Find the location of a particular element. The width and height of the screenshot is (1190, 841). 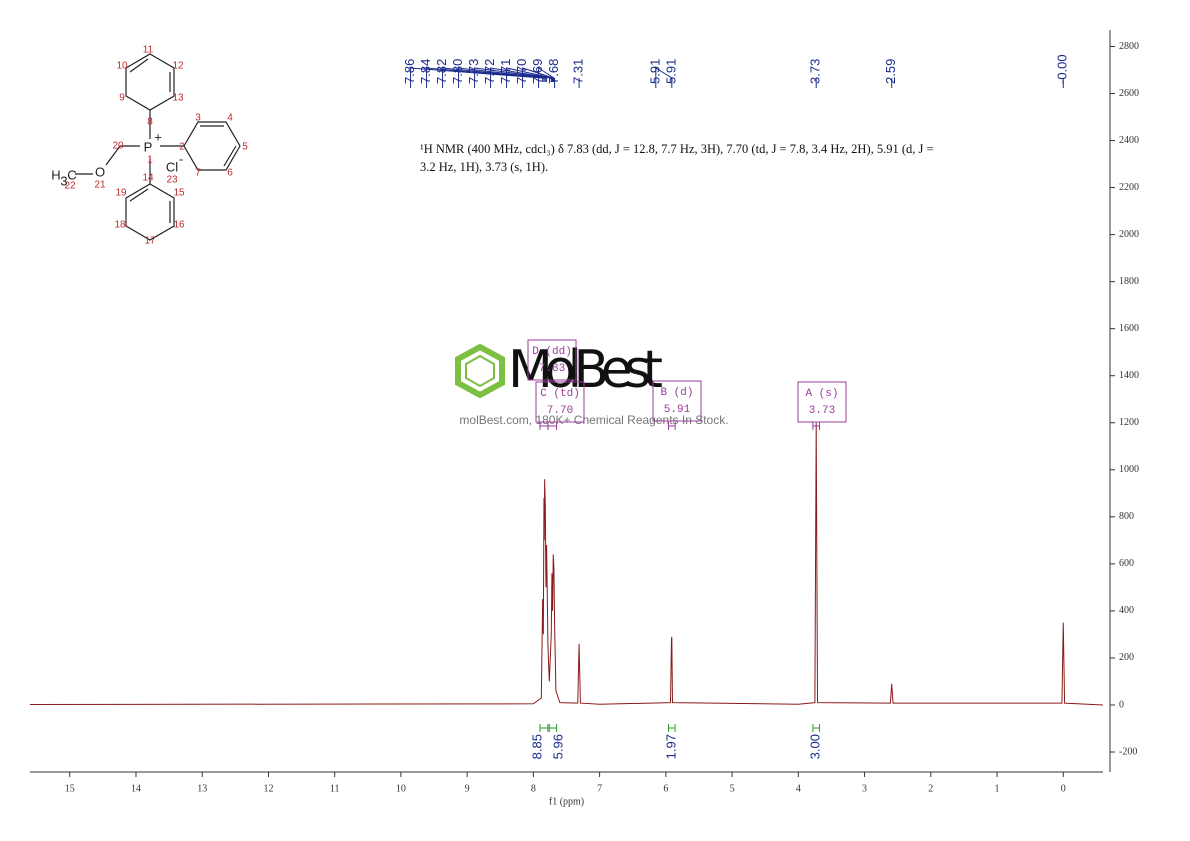

atom-number: 14 is located at coordinates (148, 178).